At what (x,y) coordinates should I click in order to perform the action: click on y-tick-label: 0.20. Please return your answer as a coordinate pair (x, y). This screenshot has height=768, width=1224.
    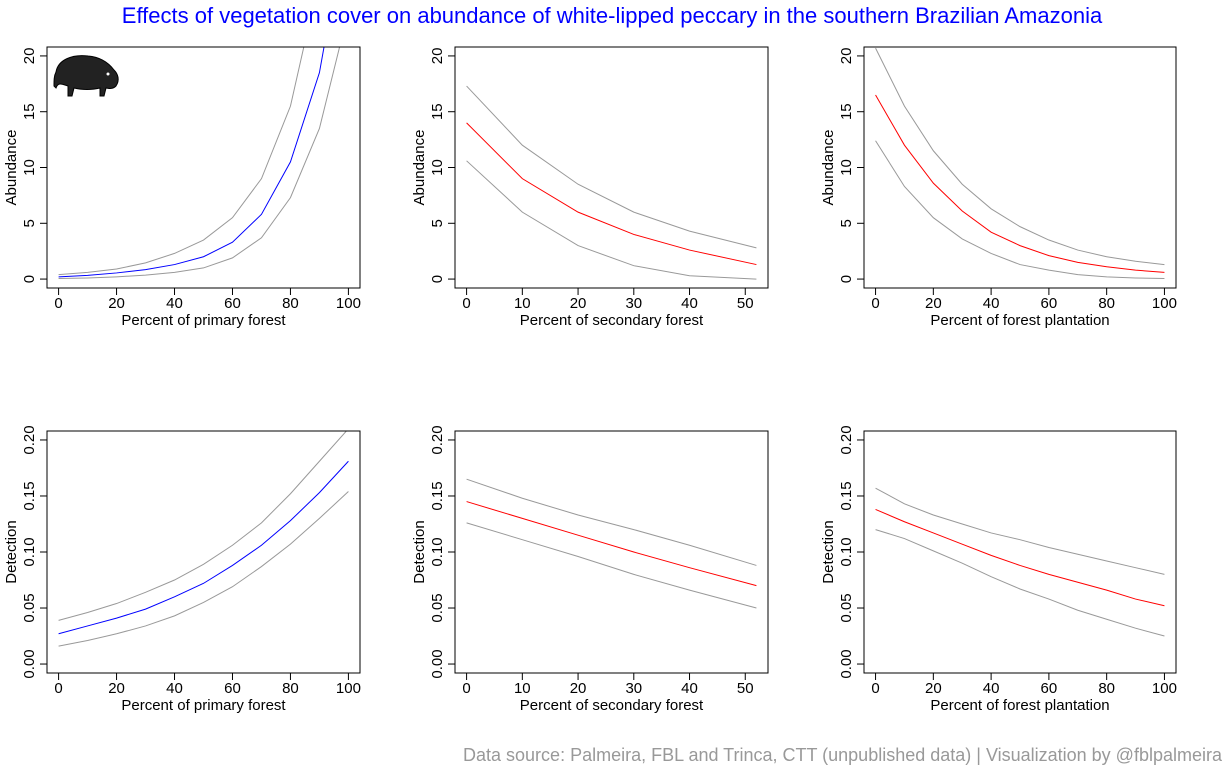
    Looking at the image, I should click on (29, 439).